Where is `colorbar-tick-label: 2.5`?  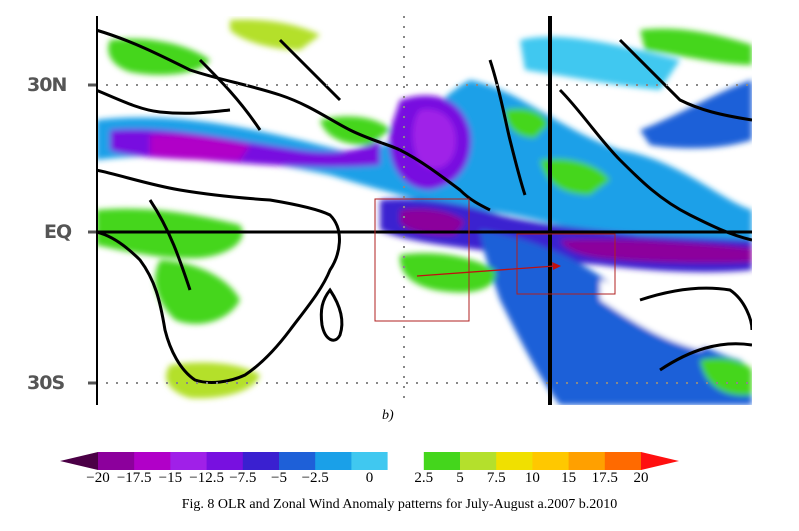
colorbar-tick-label: 2.5 is located at coordinates (424, 478).